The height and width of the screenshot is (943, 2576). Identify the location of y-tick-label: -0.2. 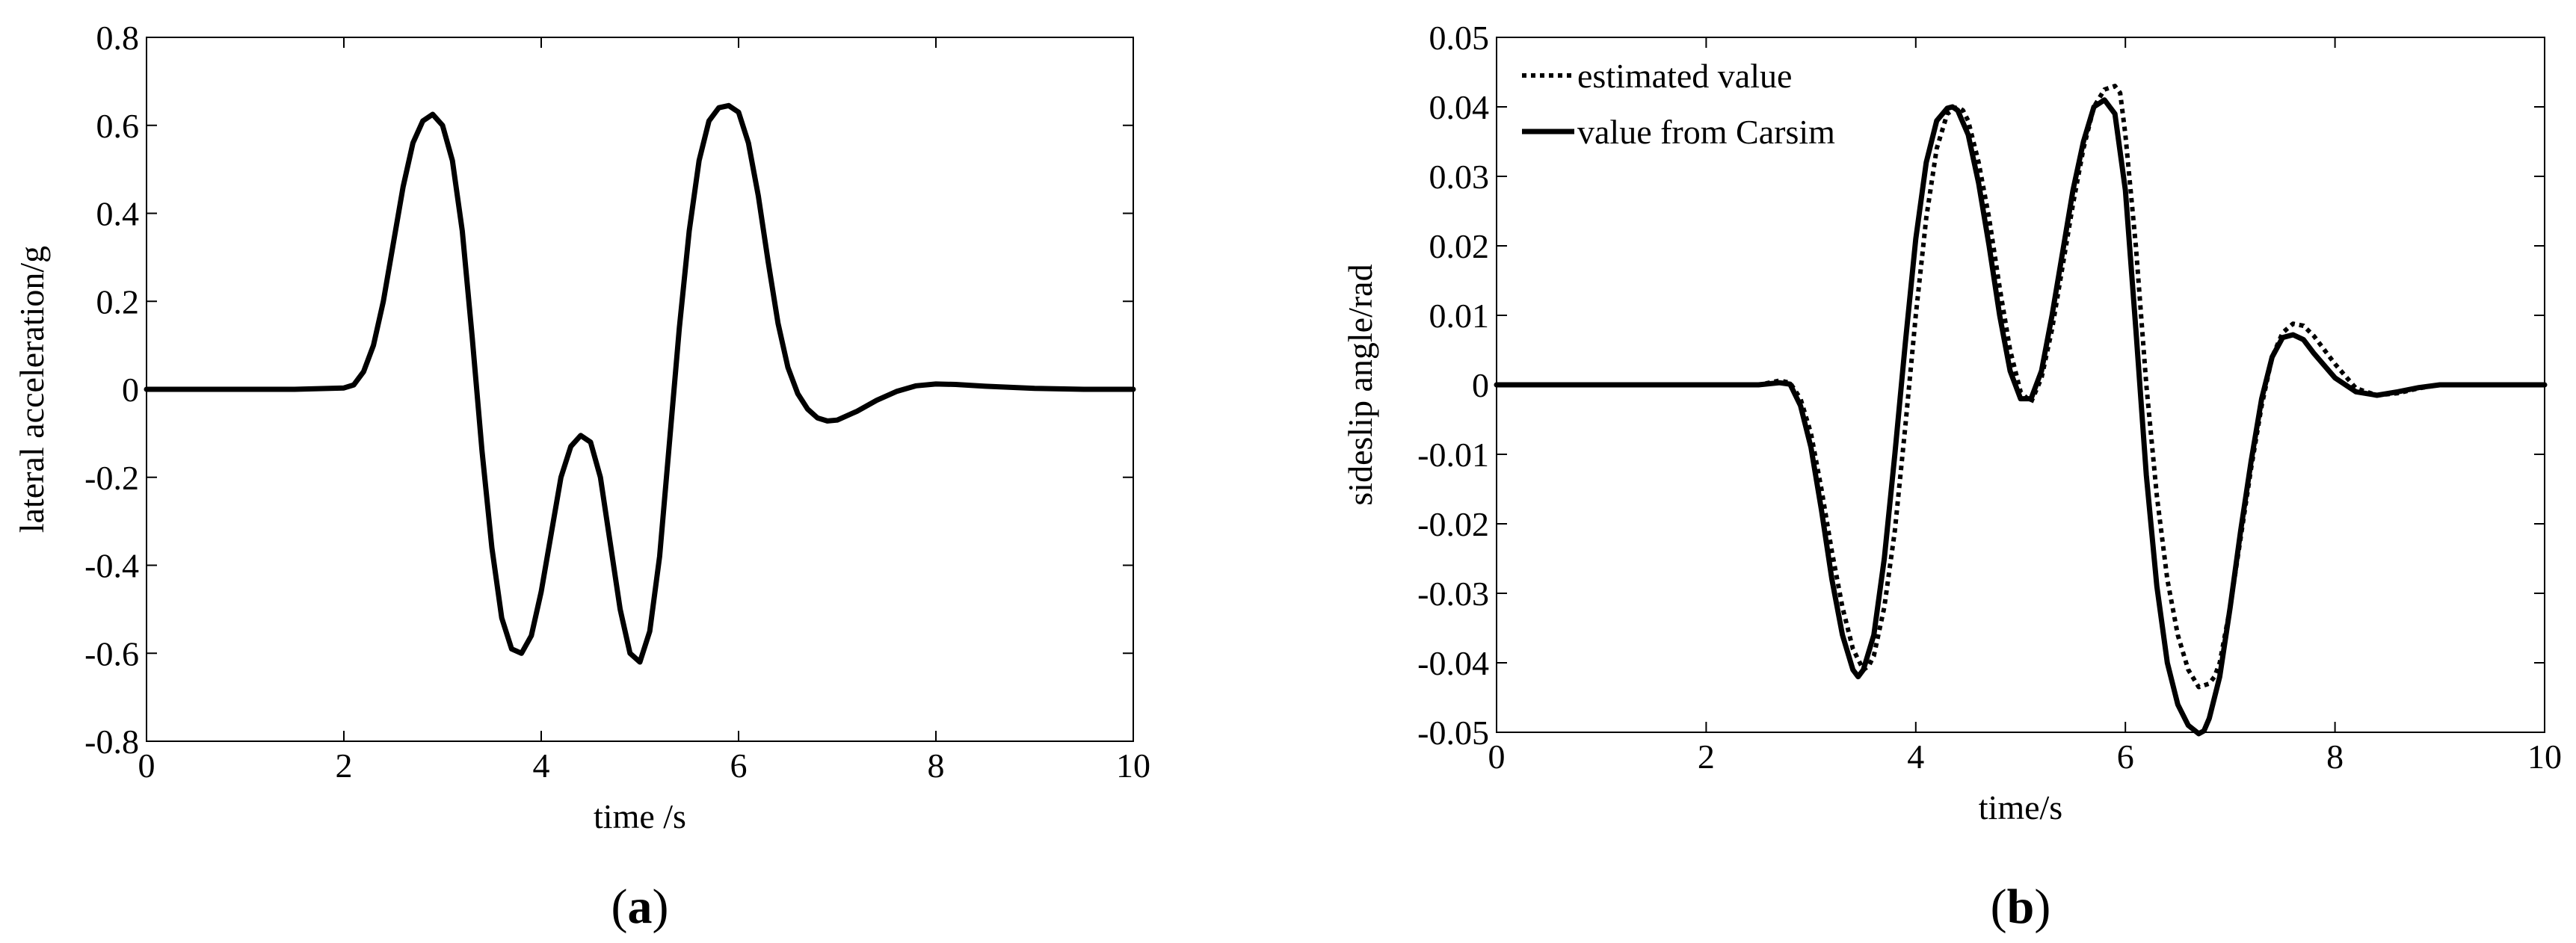
(111, 478).